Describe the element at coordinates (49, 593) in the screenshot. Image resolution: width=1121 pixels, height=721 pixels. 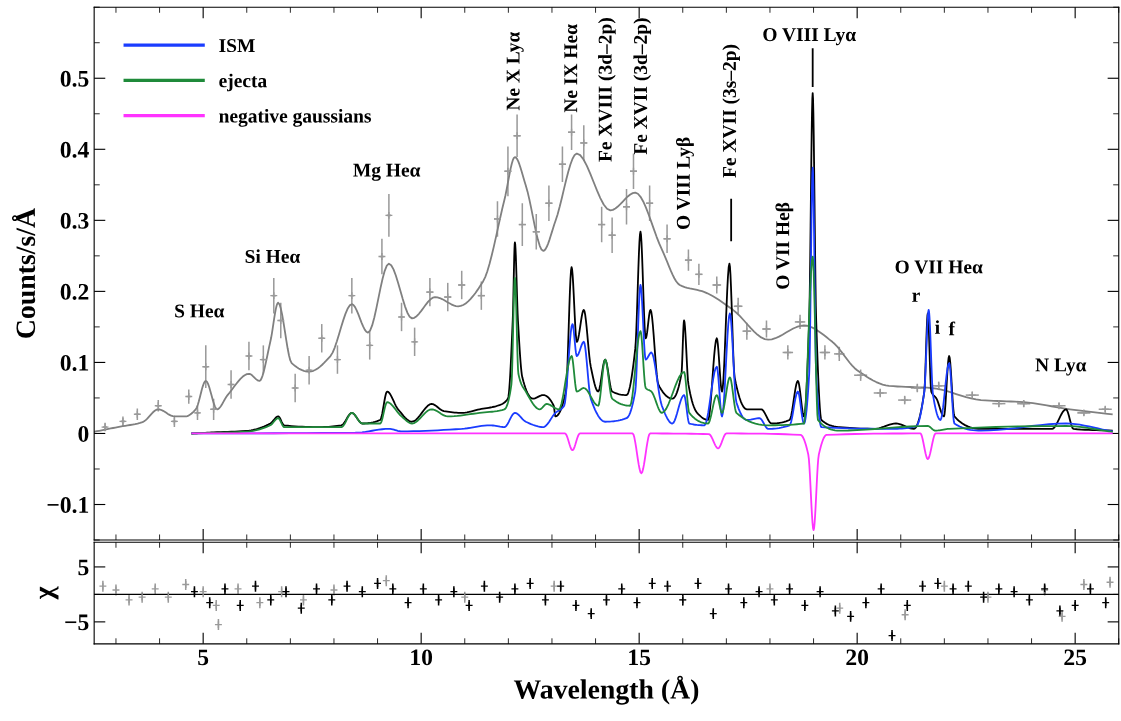
I see `y-axis-title: χ` at that location.